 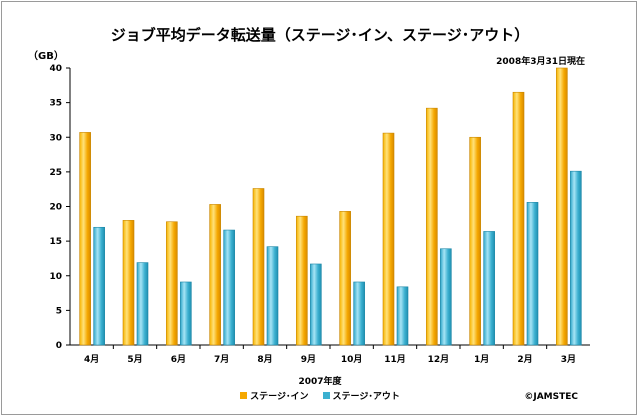 I want to click on y-tick-label: 0, so click(x=59, y=346).